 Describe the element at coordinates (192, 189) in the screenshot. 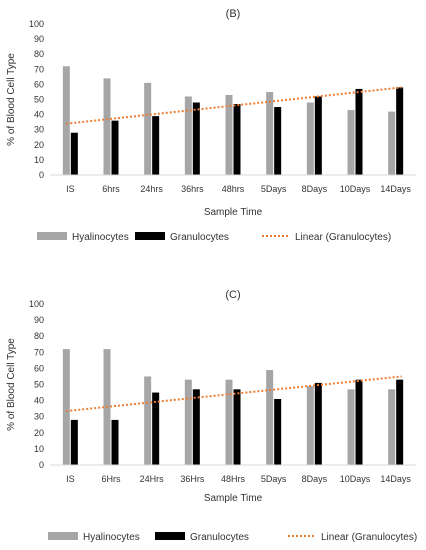

I see `x-tick-label: 36hrs` at that location.